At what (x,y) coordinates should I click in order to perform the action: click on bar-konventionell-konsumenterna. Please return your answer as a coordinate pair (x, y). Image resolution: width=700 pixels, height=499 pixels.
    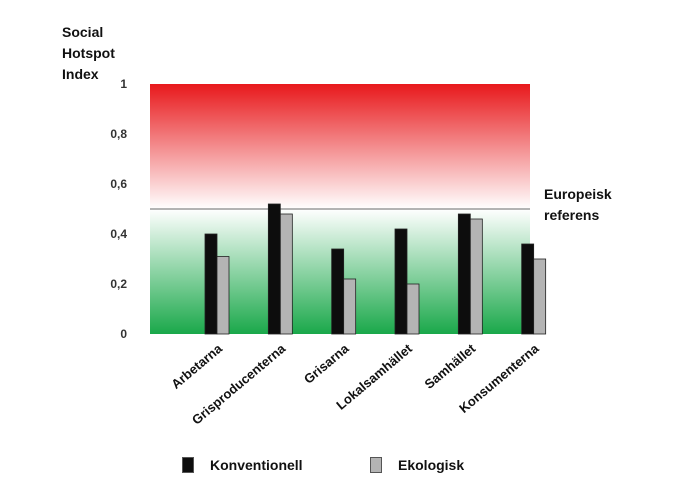
    Looking at the image, I should click on (528, 289).